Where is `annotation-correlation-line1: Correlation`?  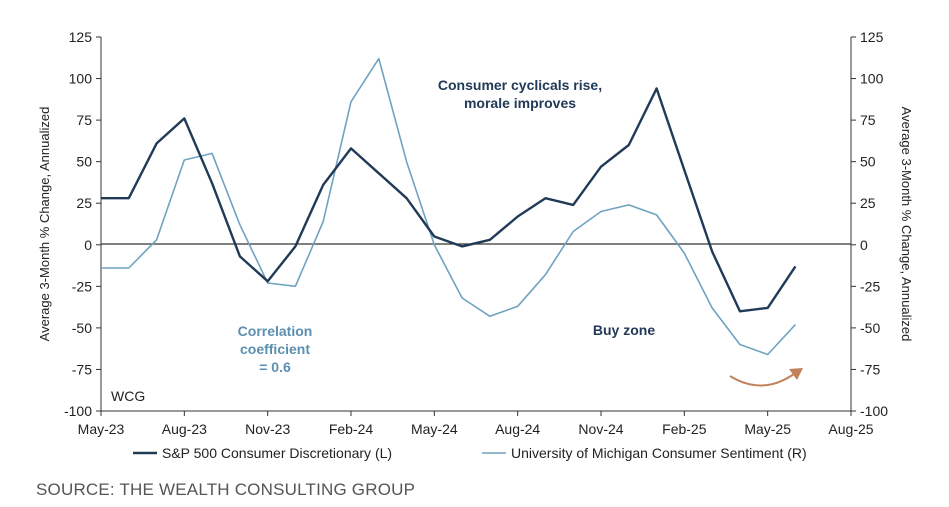
annotation-correlation-line1: Correlation is located at coordinates (275, 331).